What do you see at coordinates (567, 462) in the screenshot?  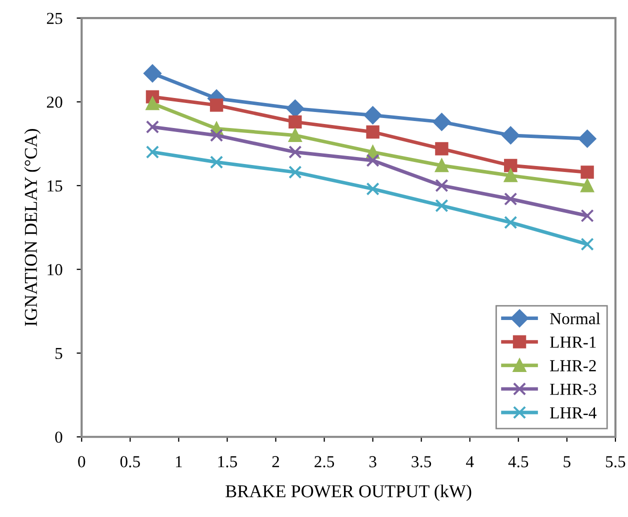 I see `x-tick-label: 5` at bounding box center [567, 462].